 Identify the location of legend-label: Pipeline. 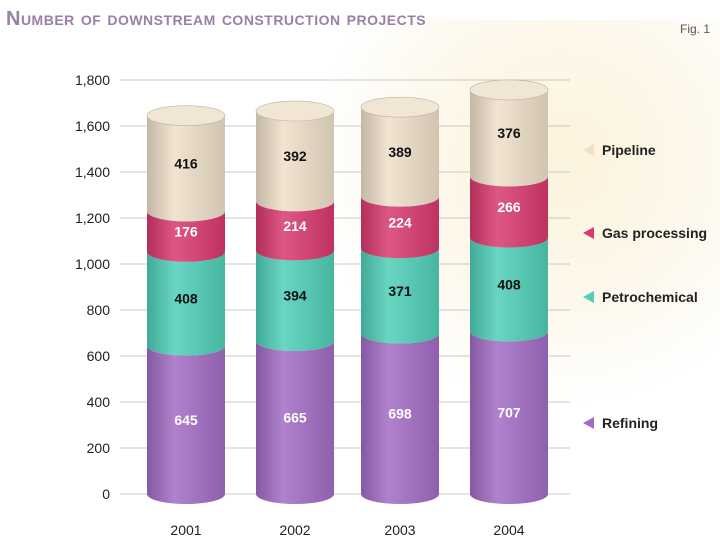
(629, 150).